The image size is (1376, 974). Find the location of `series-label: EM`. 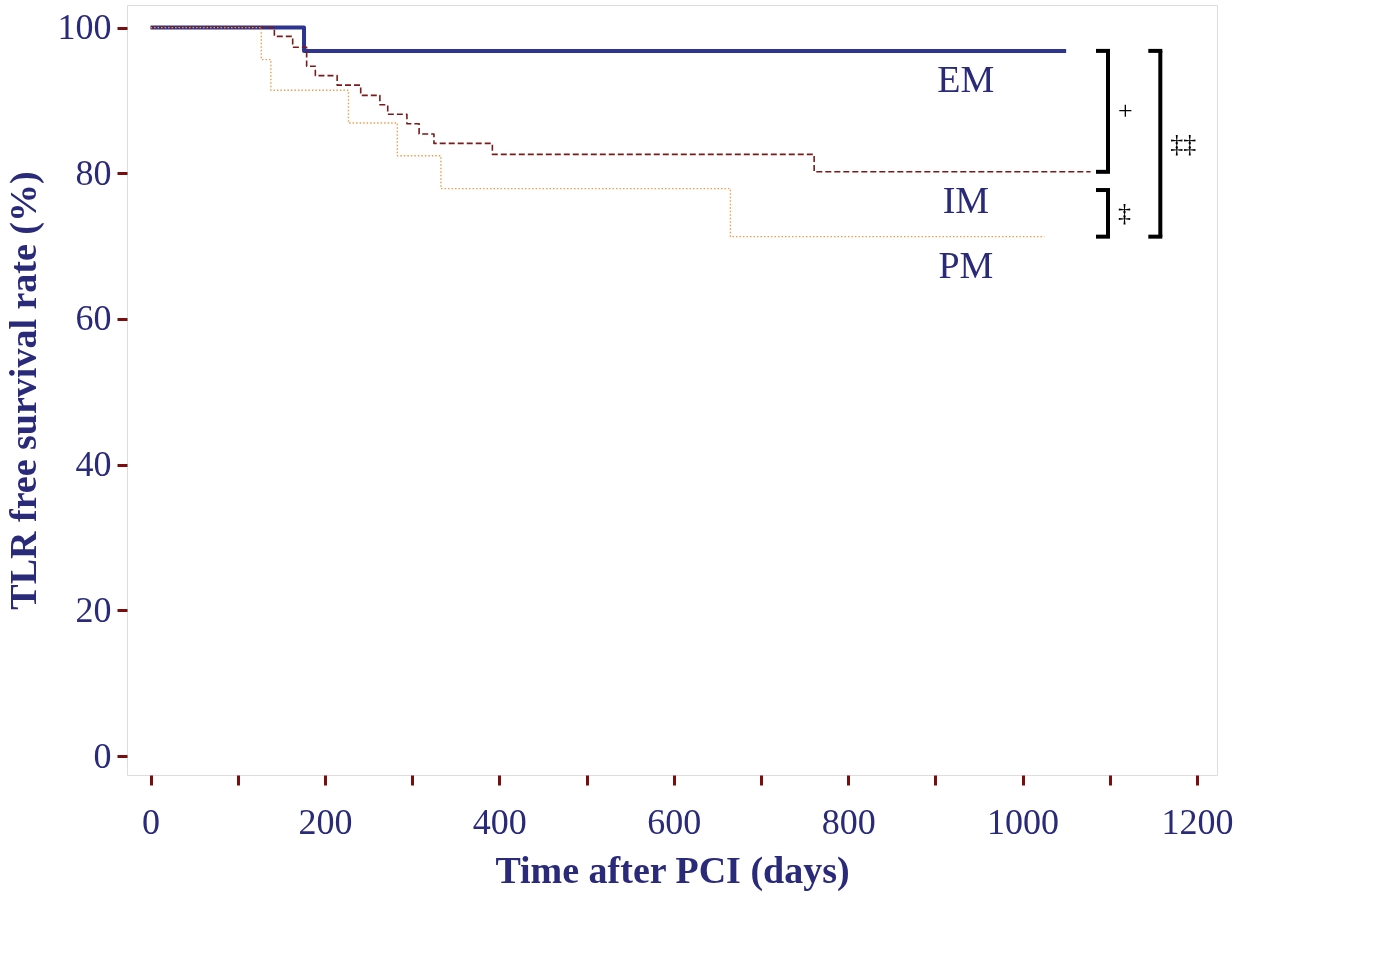

series-label: EM is located at coordinates (966, 78).